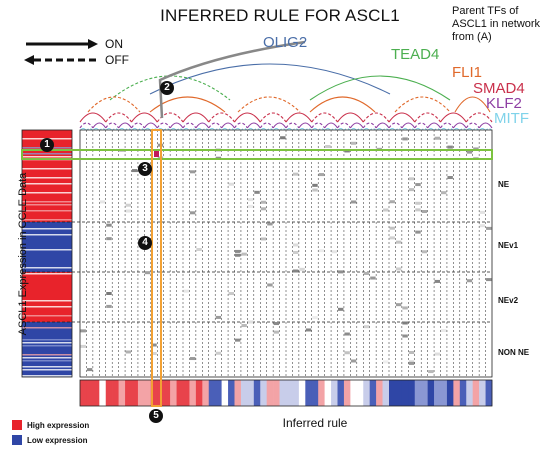 The image size is (550, 453). Describe the element at coordinates (47, 253) in the screenshot. I see `expression-bar-frame` at that location.